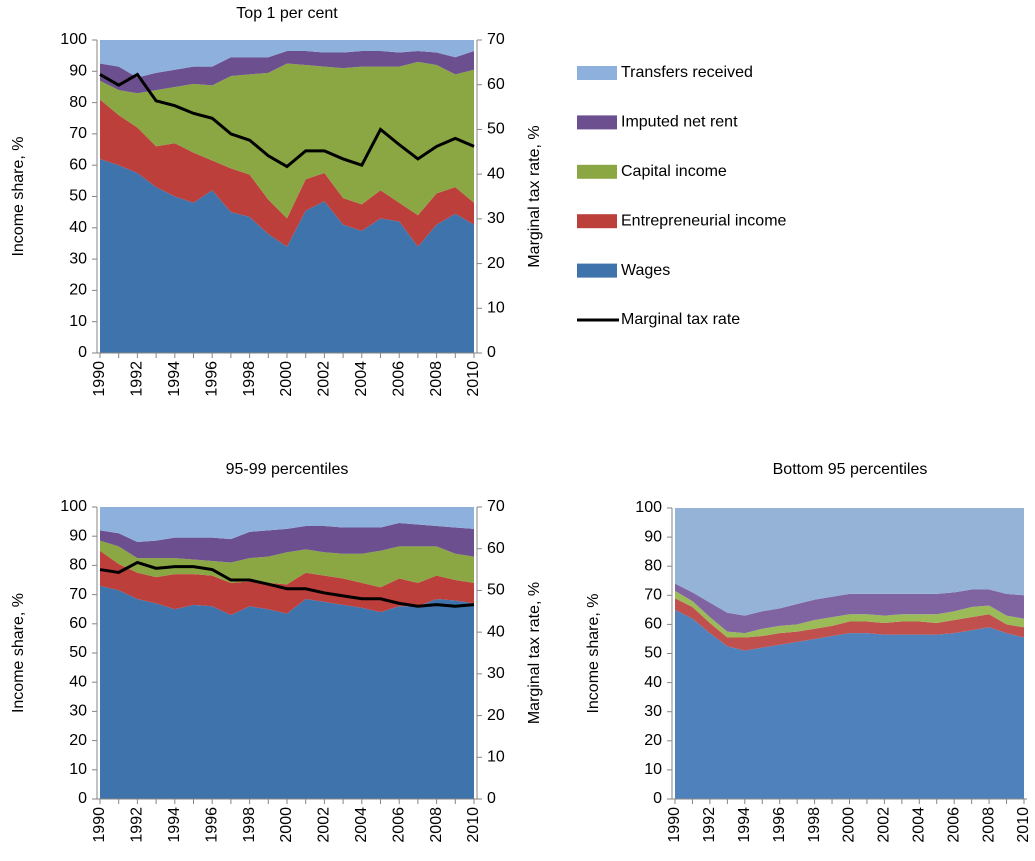 The image size is (1035, 861). What do you see at coordinates (491, 352) in the screenshot?
I see `y2-tick-label: 0` at bounding box center [491, 352].